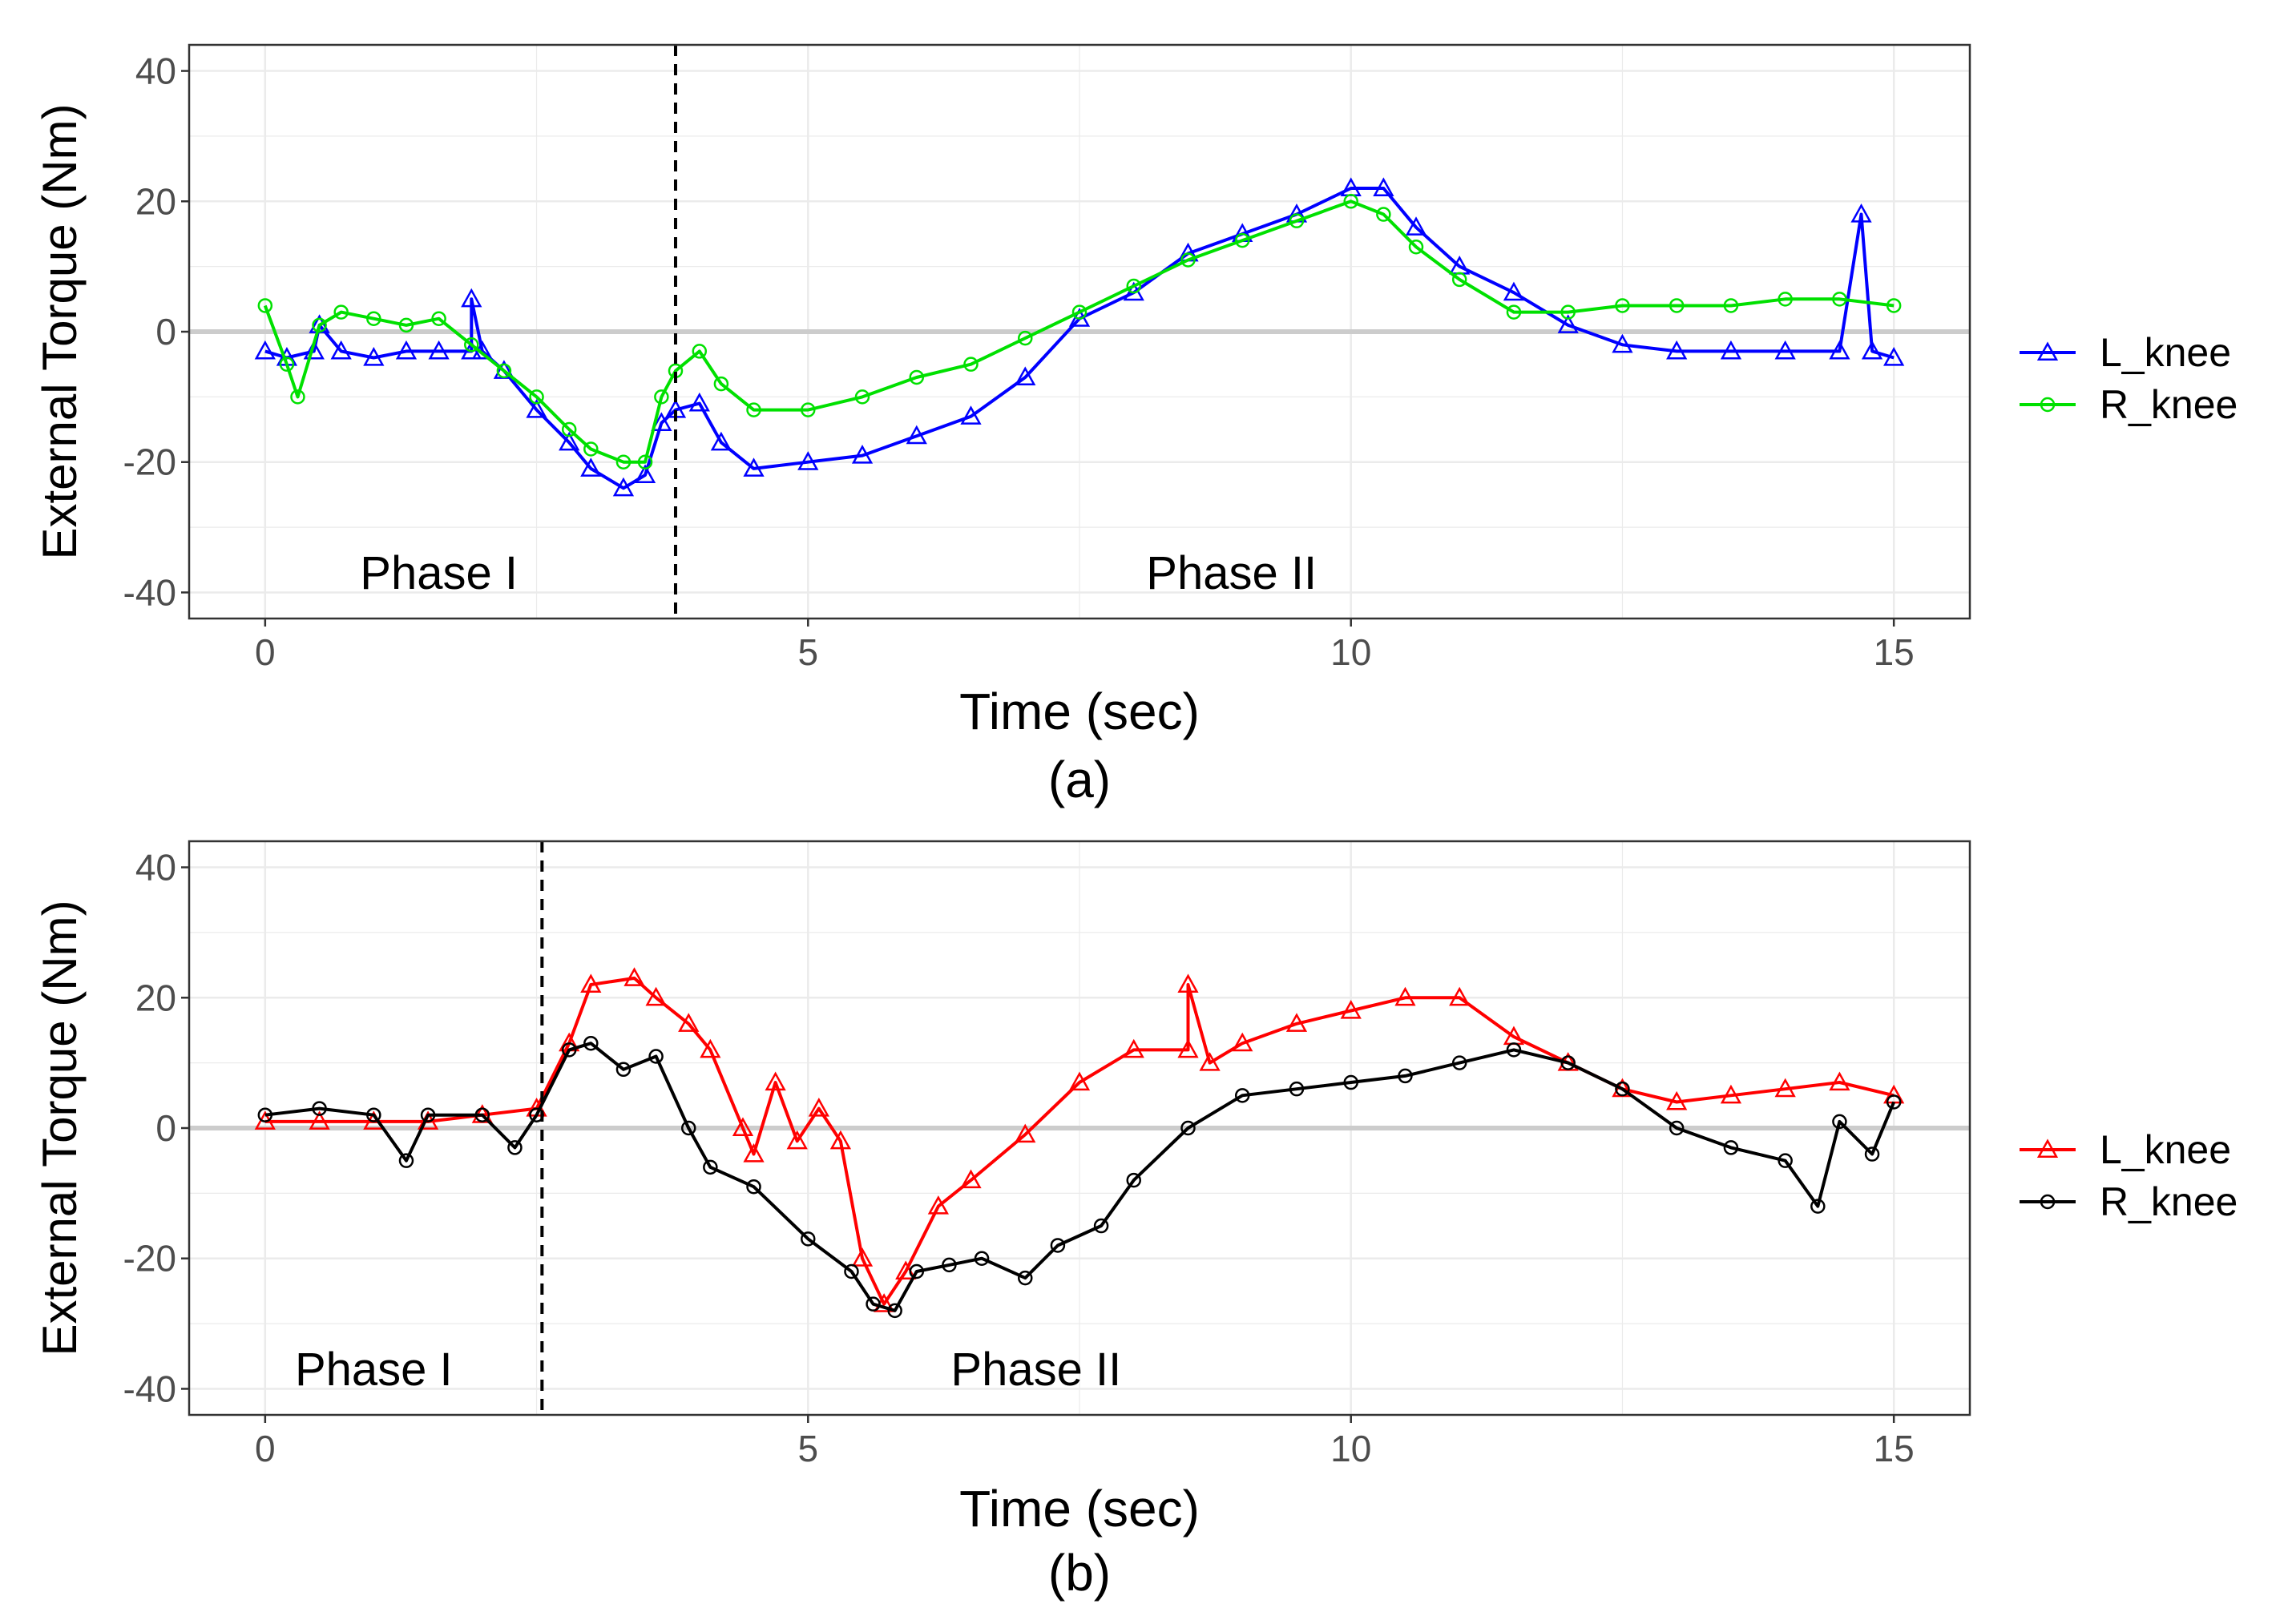 The height and width of the screenshot is (1624, 2284). Describe the element at coordinates (1079, 337) in the screenshot. I see `data-series` at that location.